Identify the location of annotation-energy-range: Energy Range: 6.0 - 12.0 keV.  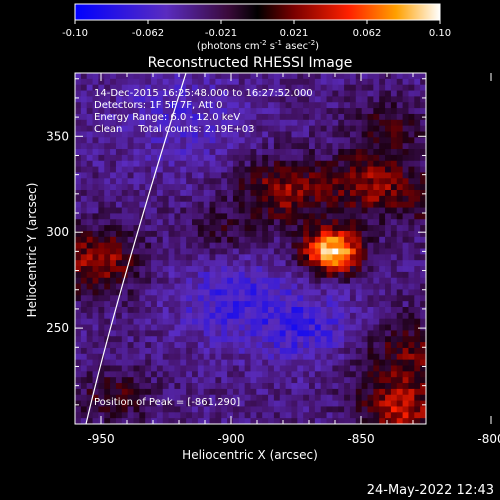
(167, 117).